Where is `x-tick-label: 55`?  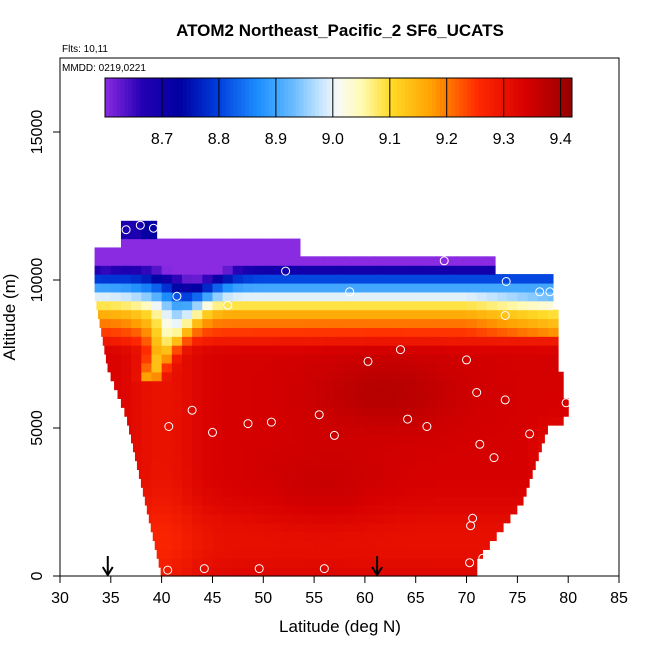
x-tick-label: 55 is located at coordinates (314, 598).